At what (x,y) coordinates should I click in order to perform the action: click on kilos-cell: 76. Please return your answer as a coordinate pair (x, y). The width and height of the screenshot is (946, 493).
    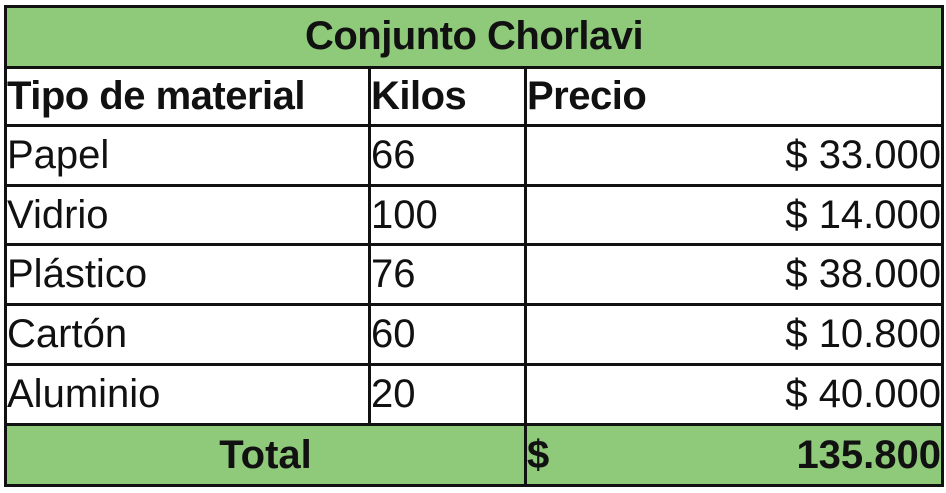
    Looking at the image, I should click on (447, 275).